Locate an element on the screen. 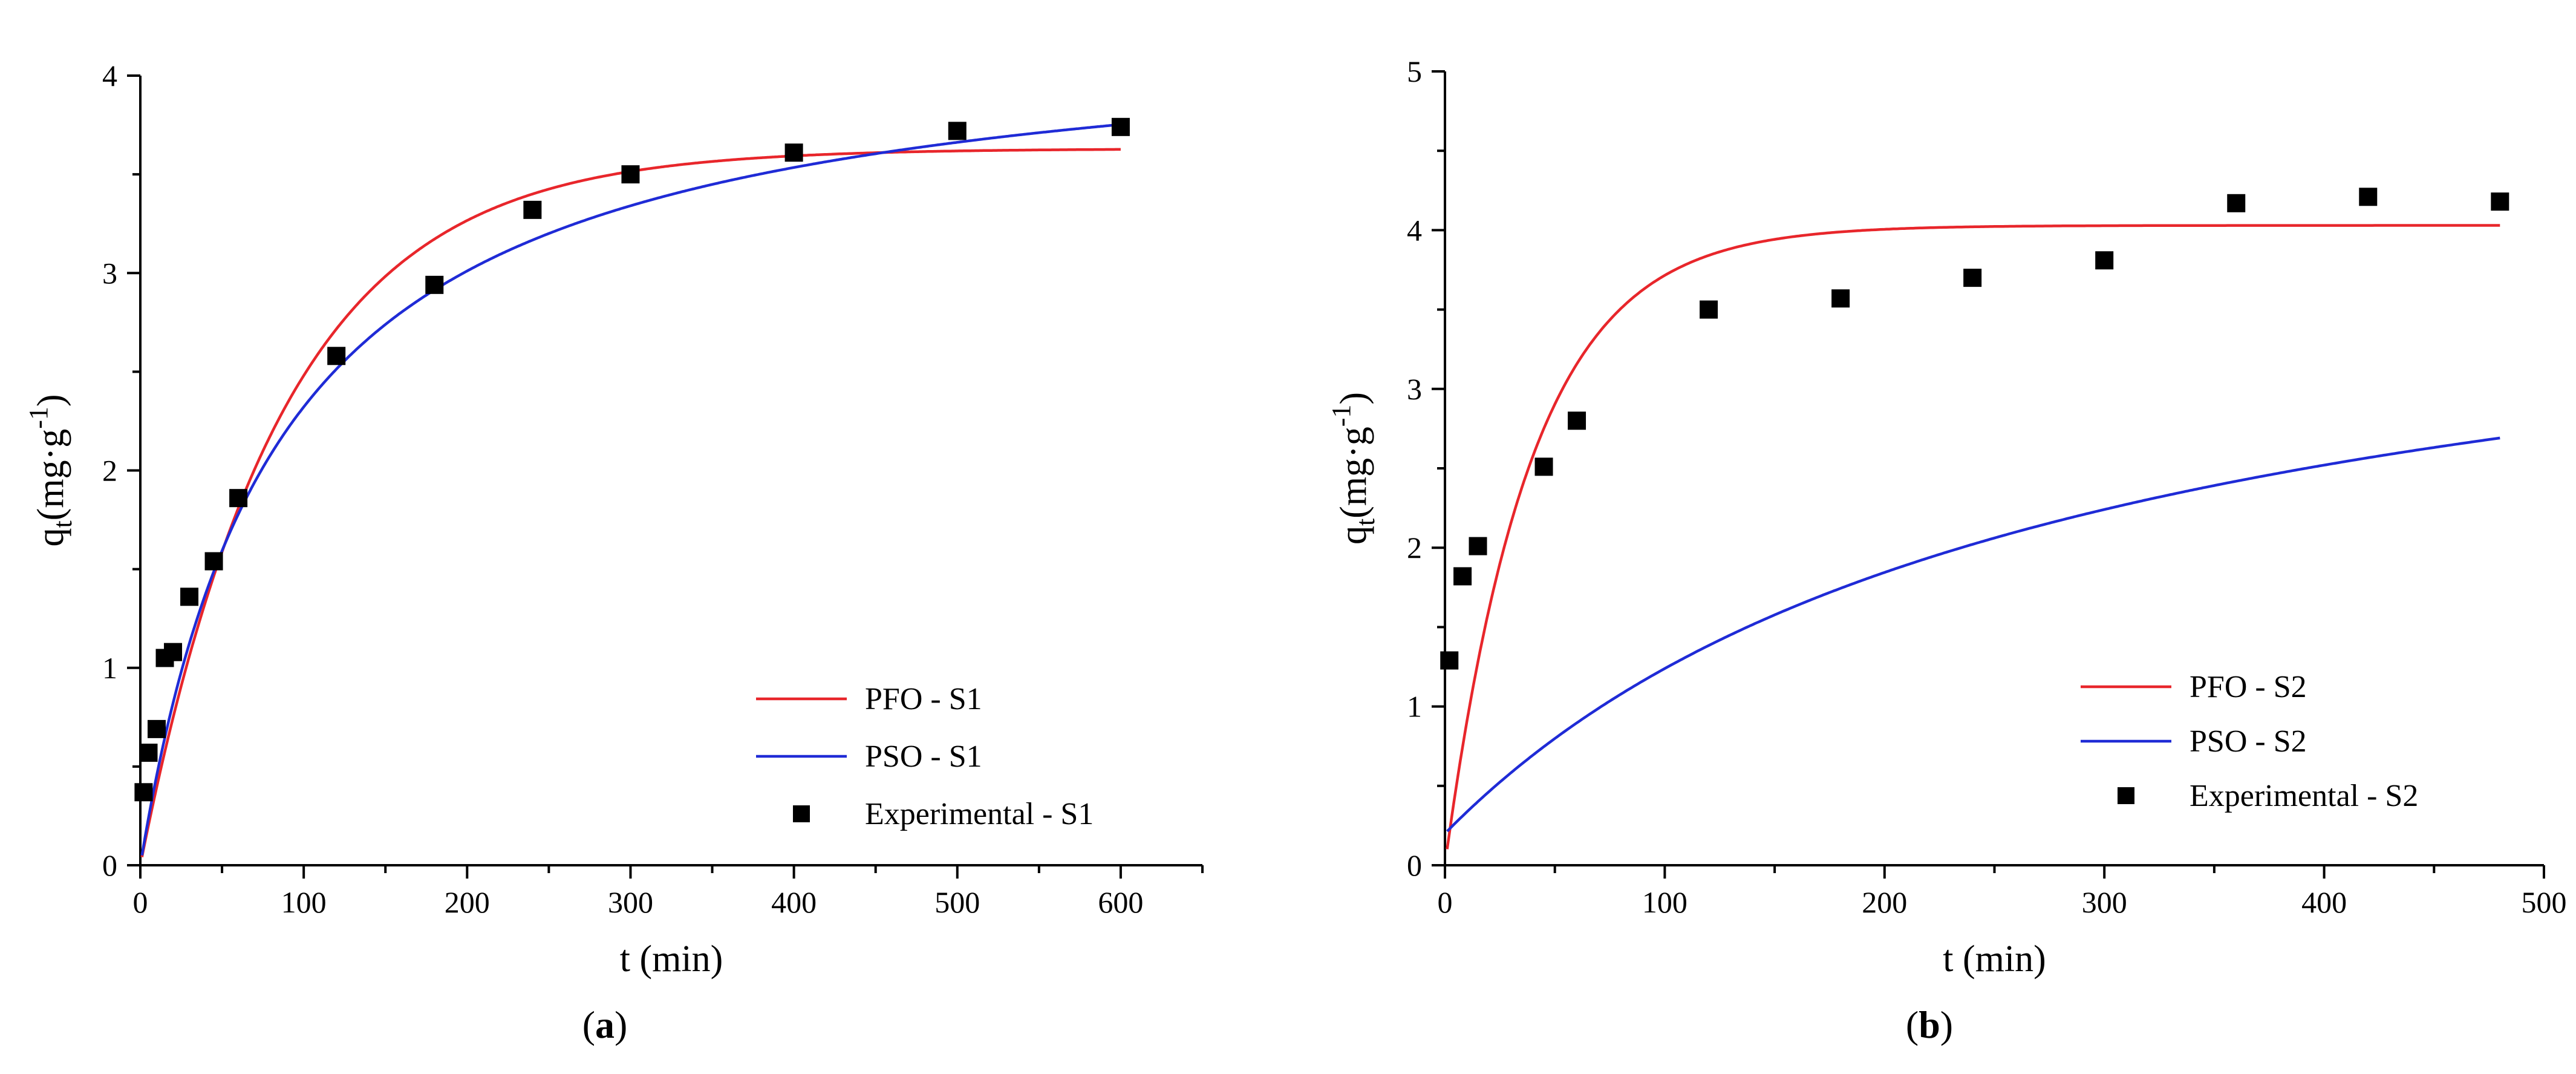  y-tick-label: 5 is located at coordinates (1414, 71).